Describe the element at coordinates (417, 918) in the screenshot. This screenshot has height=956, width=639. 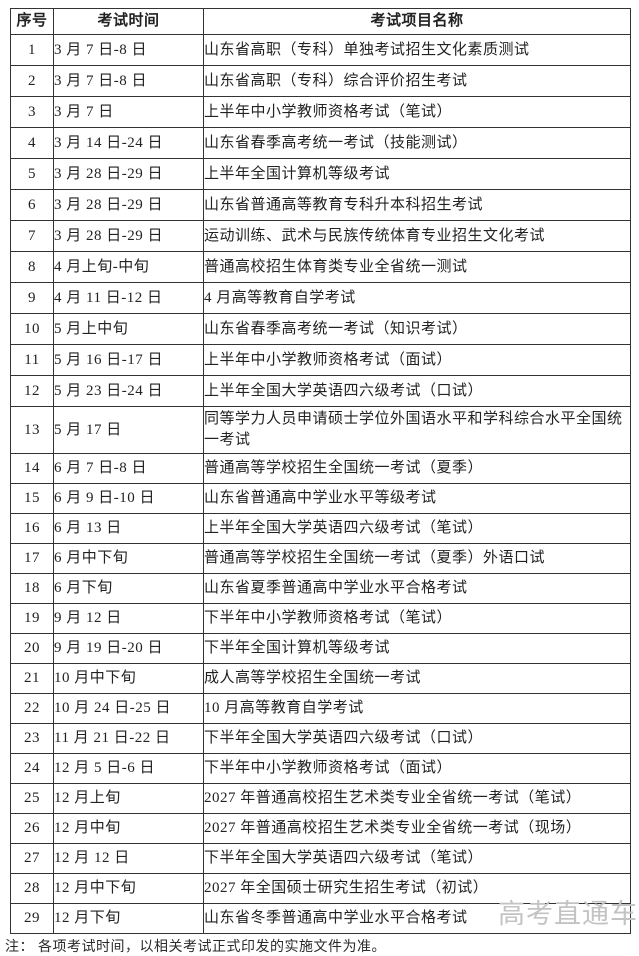
I see `exam-name: 山东省冬季普通高中学业水平合格考试` at that location.